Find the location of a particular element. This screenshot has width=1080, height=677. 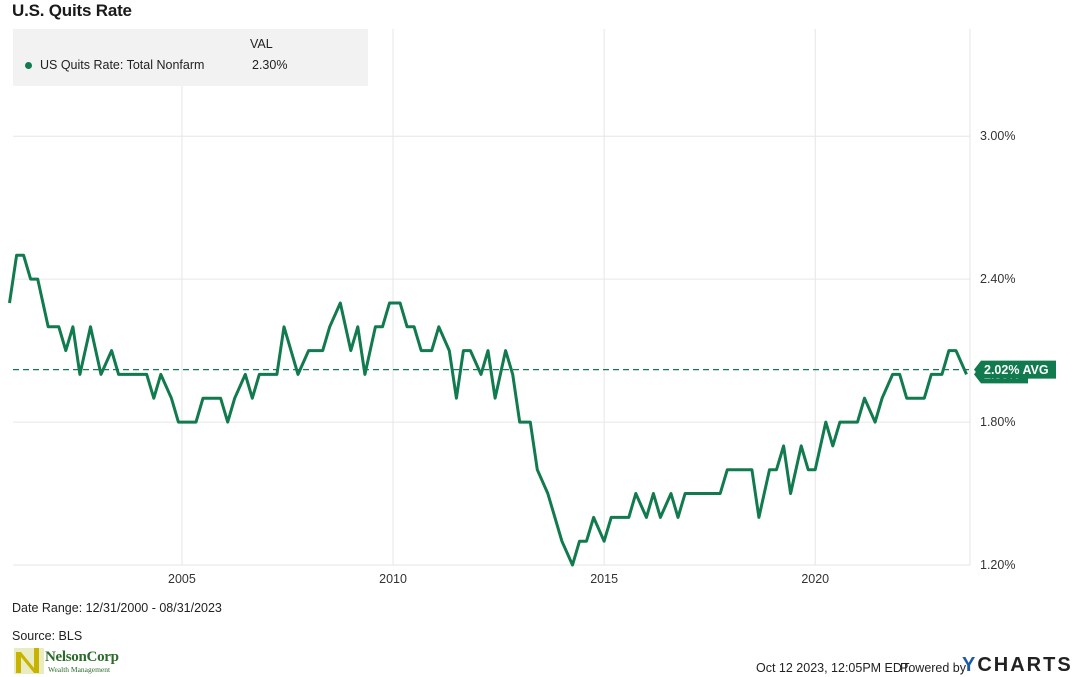

logo-brand: NelsonCorp is located at coordinates (82, 657).